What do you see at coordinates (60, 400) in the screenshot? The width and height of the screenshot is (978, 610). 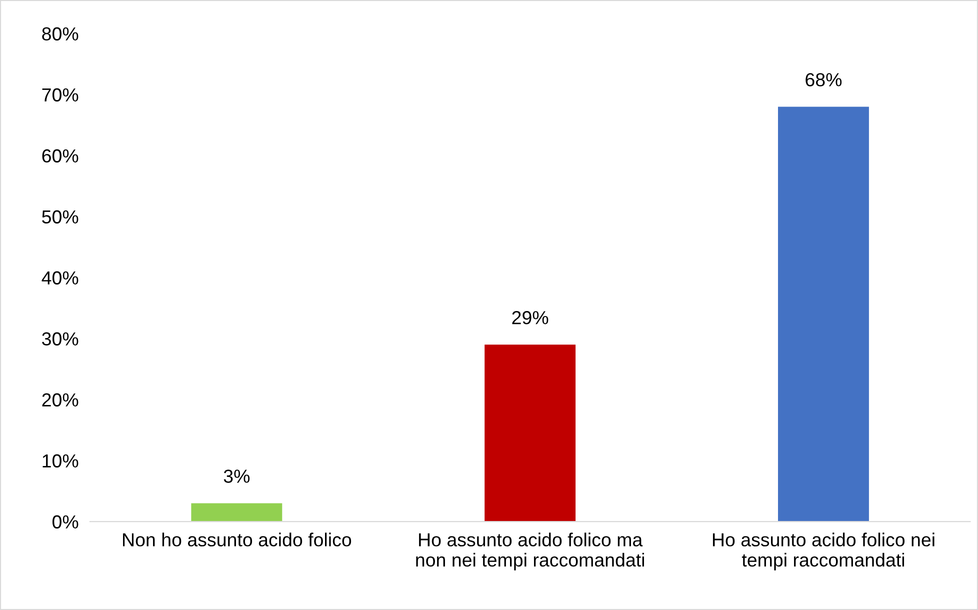 I see `y-tick-label: 20%` at bounding box center [60, 400].